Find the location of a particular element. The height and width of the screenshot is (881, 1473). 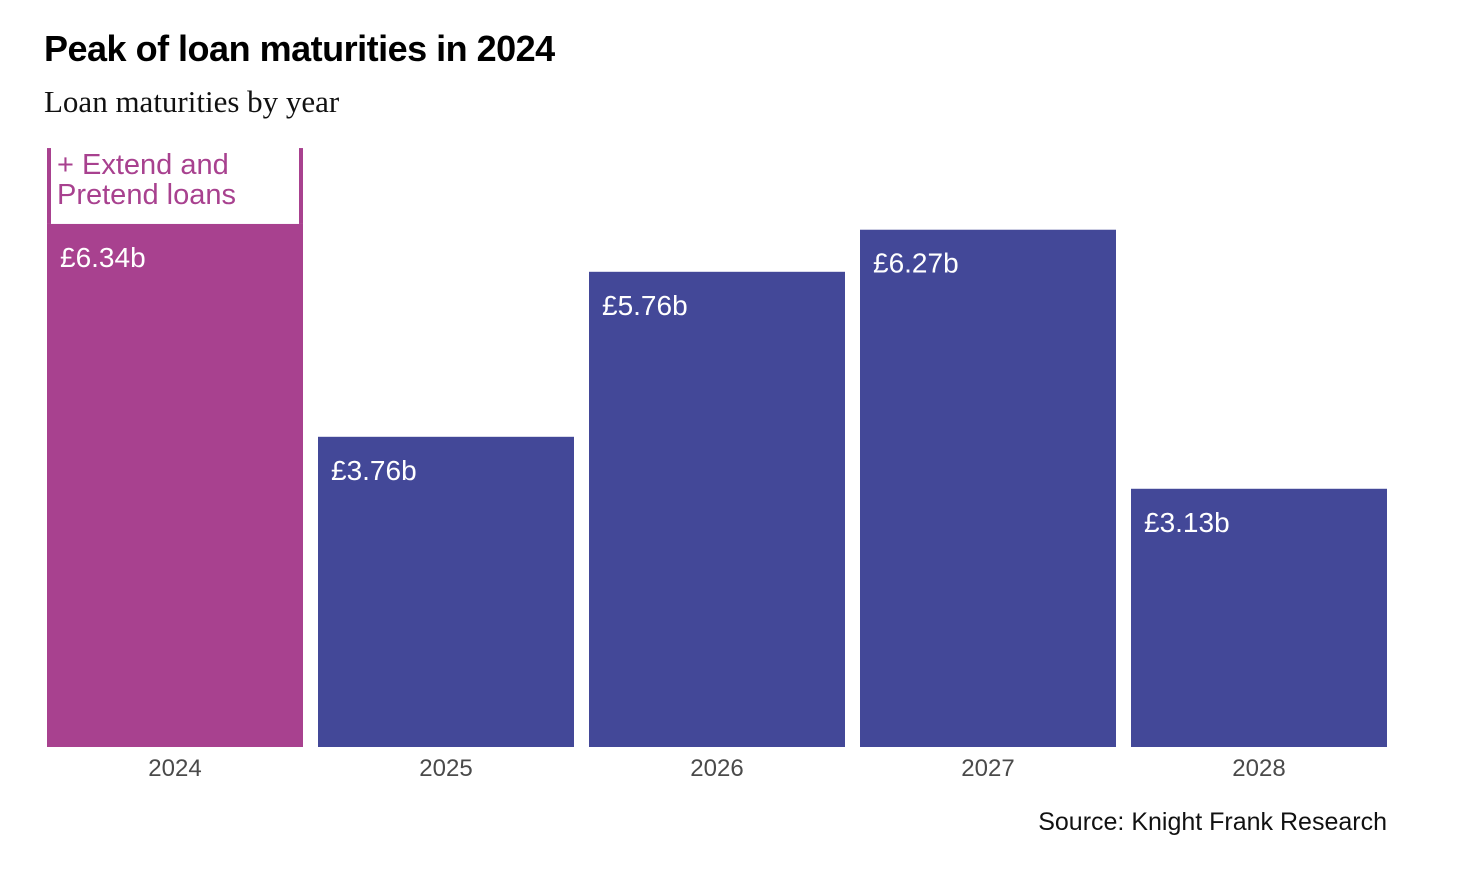

bar-2024 is located at coordinates (175, 485).